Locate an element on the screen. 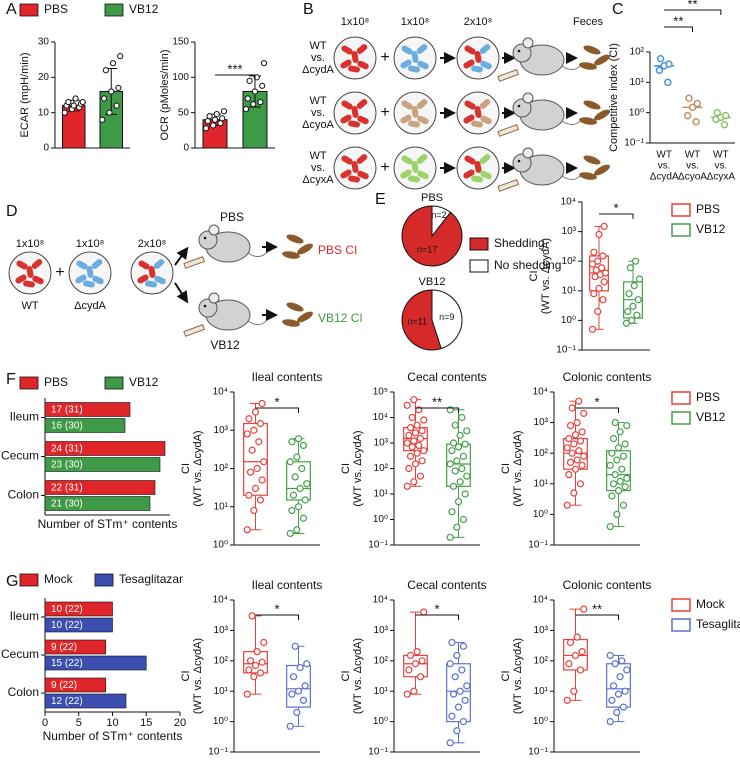  chart-title: Ileal contents is located at coordinates (287, 377).